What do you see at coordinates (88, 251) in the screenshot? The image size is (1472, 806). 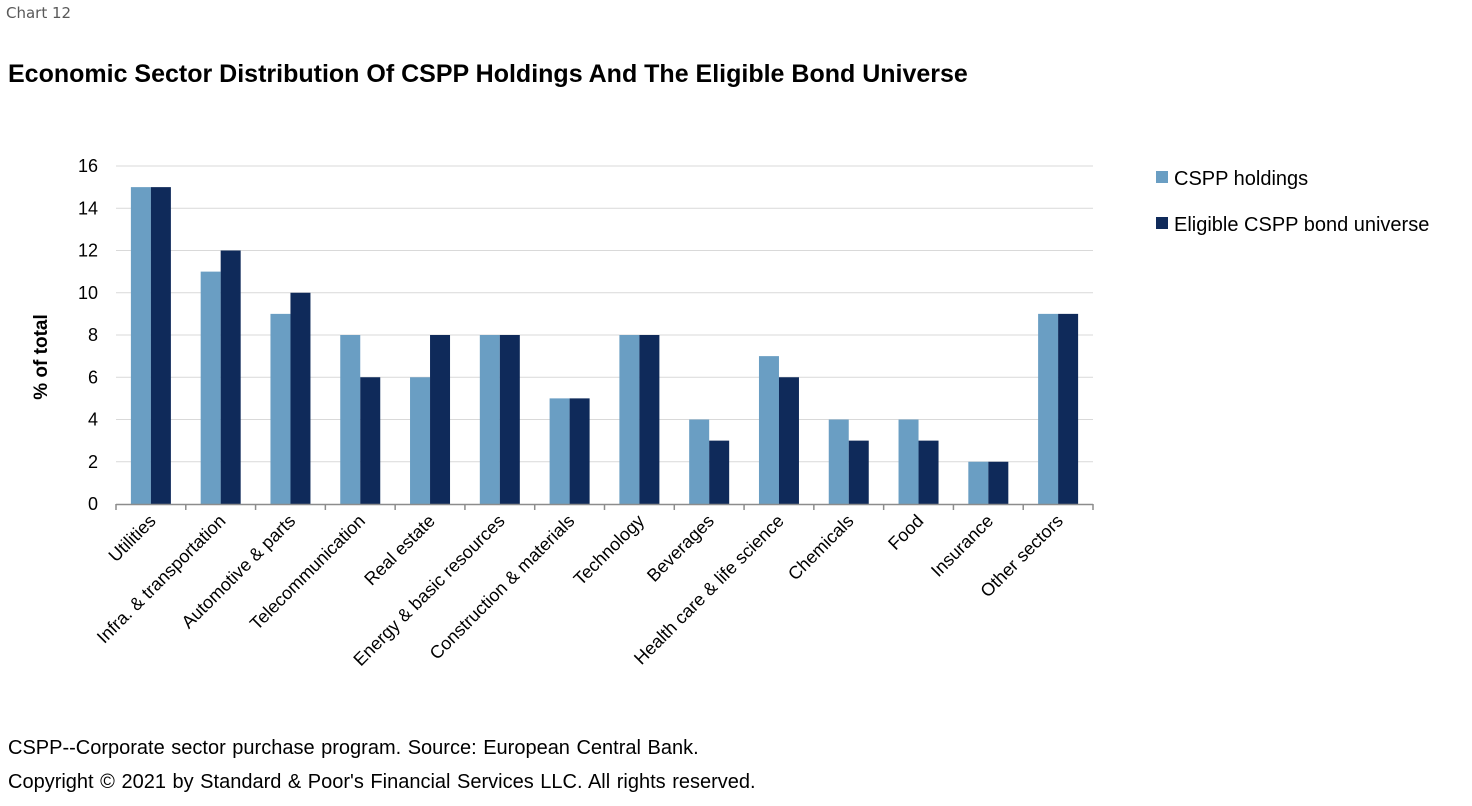 I see `y-tick-label: 12` at bounding box center [88, 251].